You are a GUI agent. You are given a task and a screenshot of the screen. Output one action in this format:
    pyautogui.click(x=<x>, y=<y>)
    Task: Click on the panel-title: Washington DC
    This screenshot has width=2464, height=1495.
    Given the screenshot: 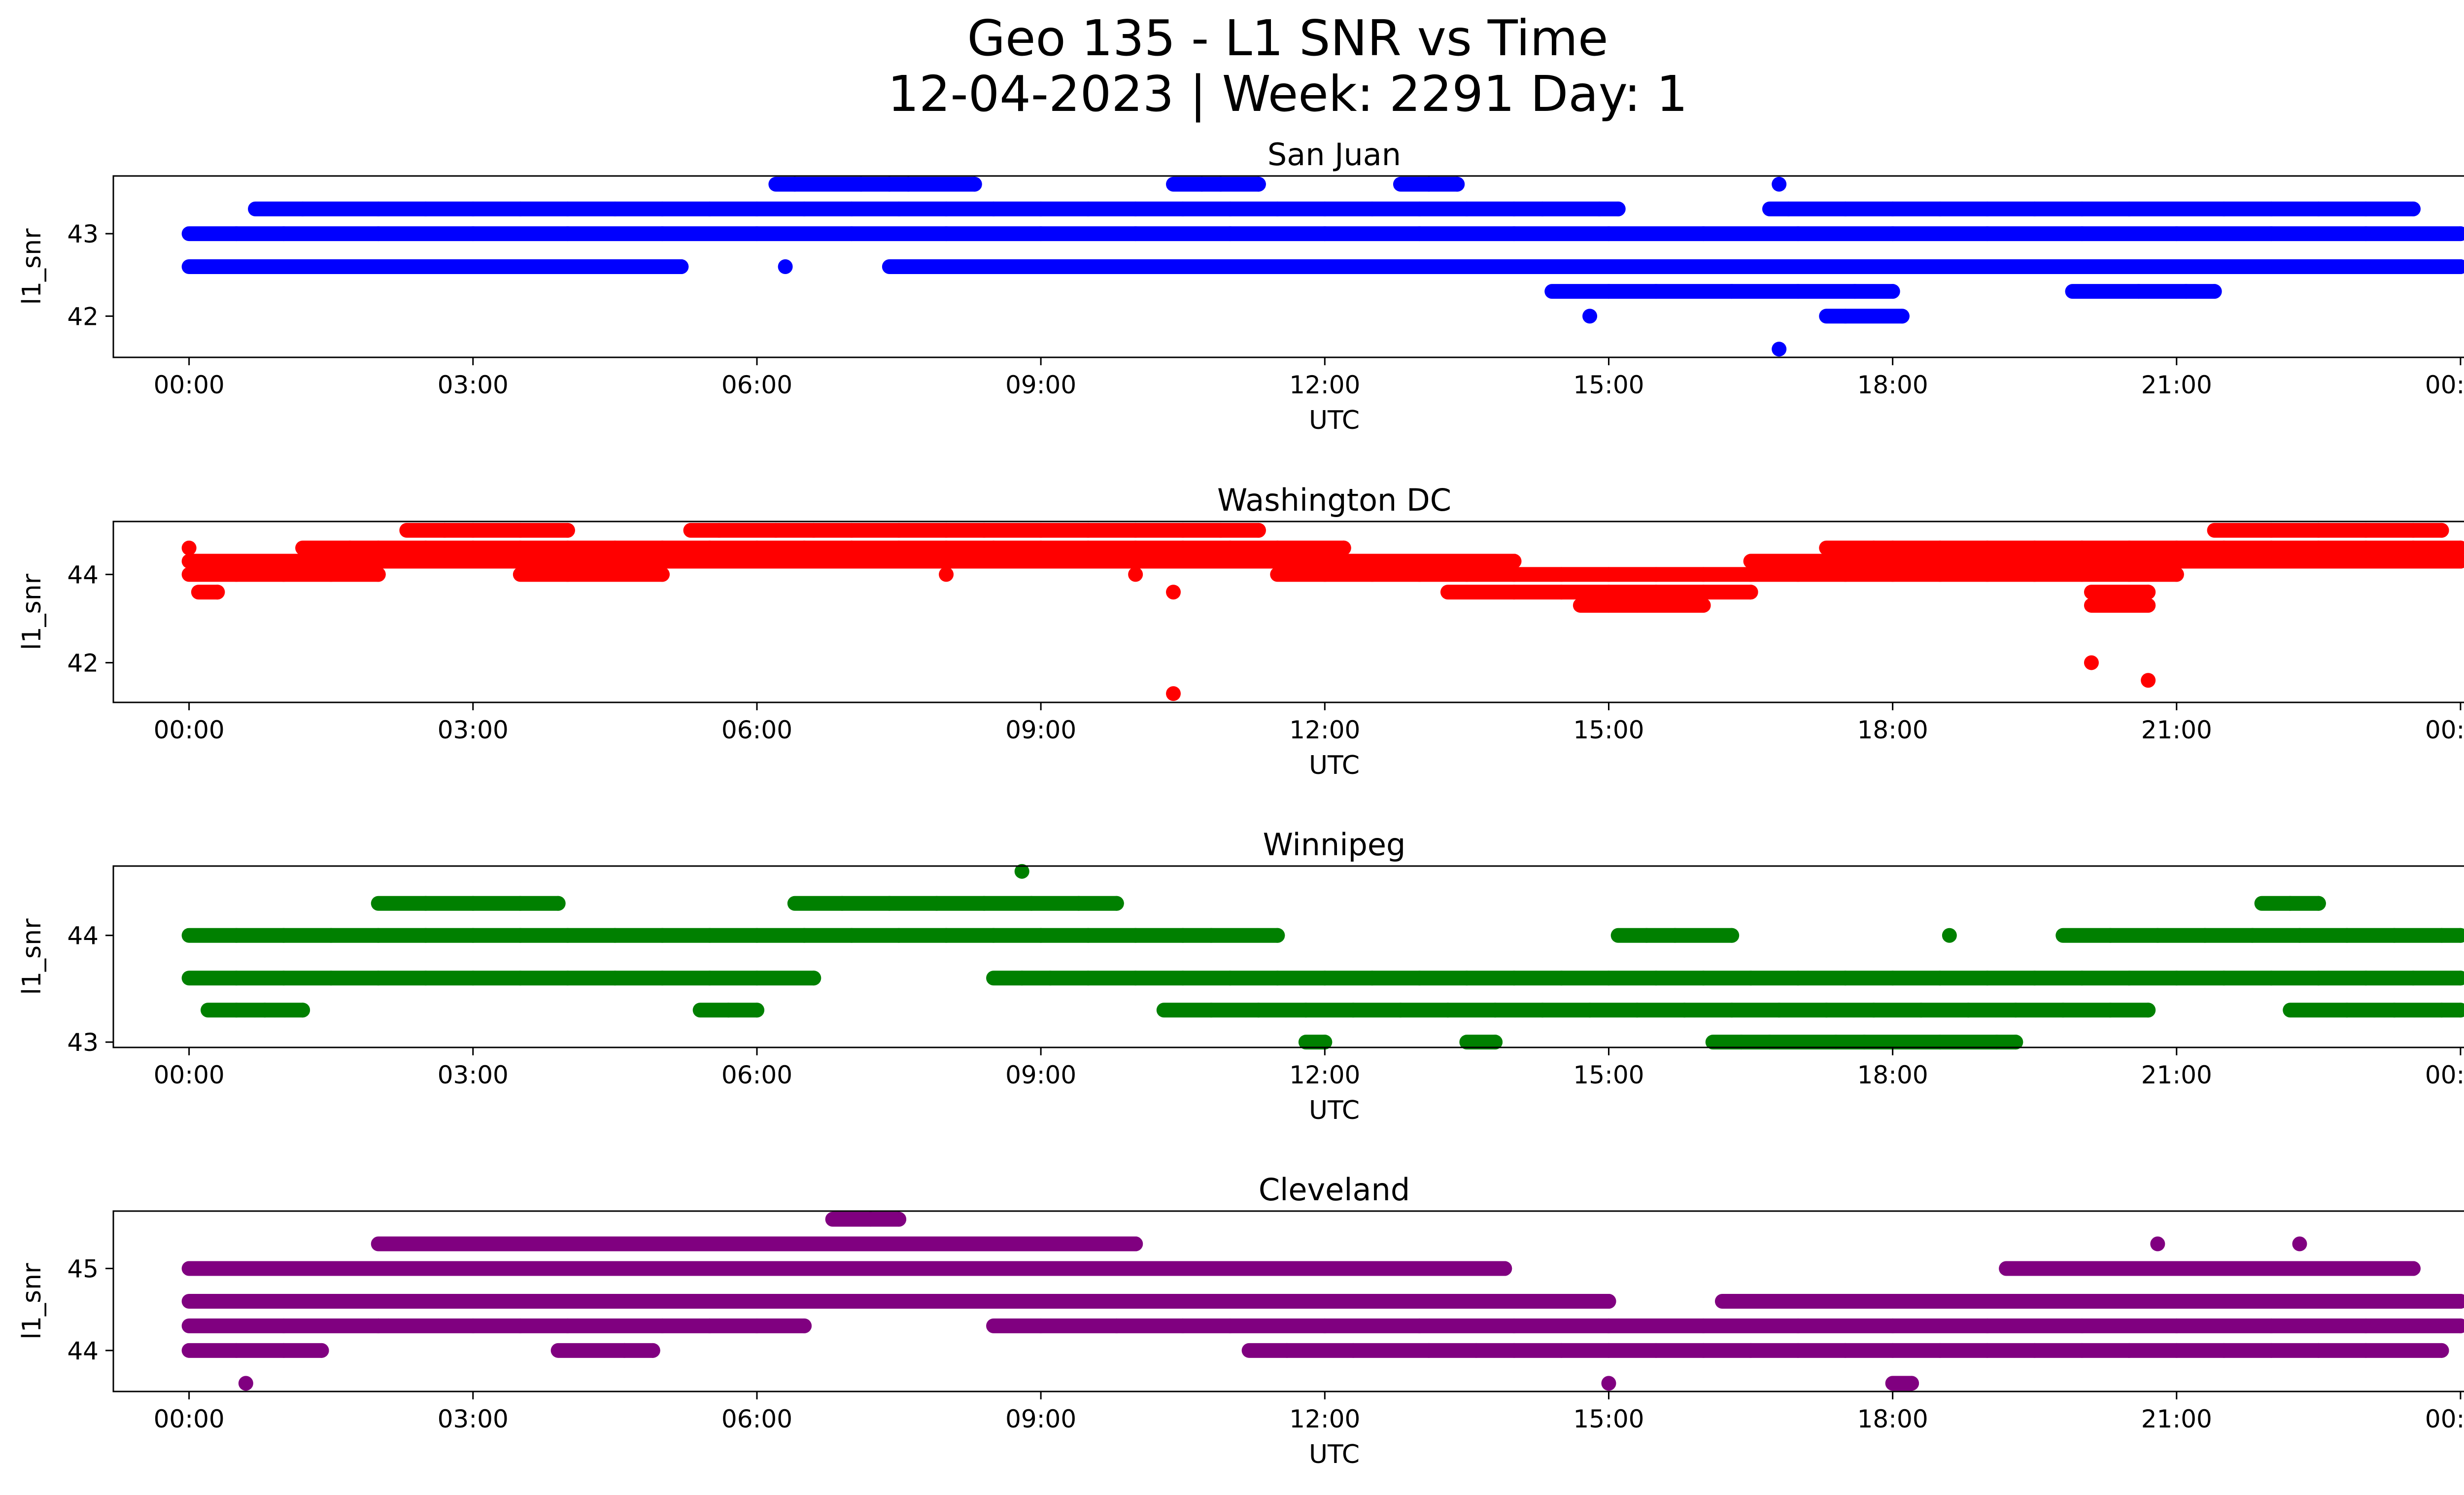 What is the action you would take?
    pyautogui.click(x=1334, y=500)
    